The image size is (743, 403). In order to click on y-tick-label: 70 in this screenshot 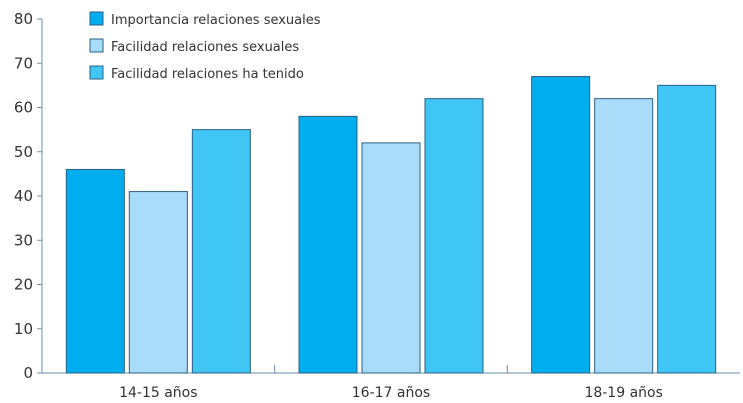, I will do `click(23, 63)`.